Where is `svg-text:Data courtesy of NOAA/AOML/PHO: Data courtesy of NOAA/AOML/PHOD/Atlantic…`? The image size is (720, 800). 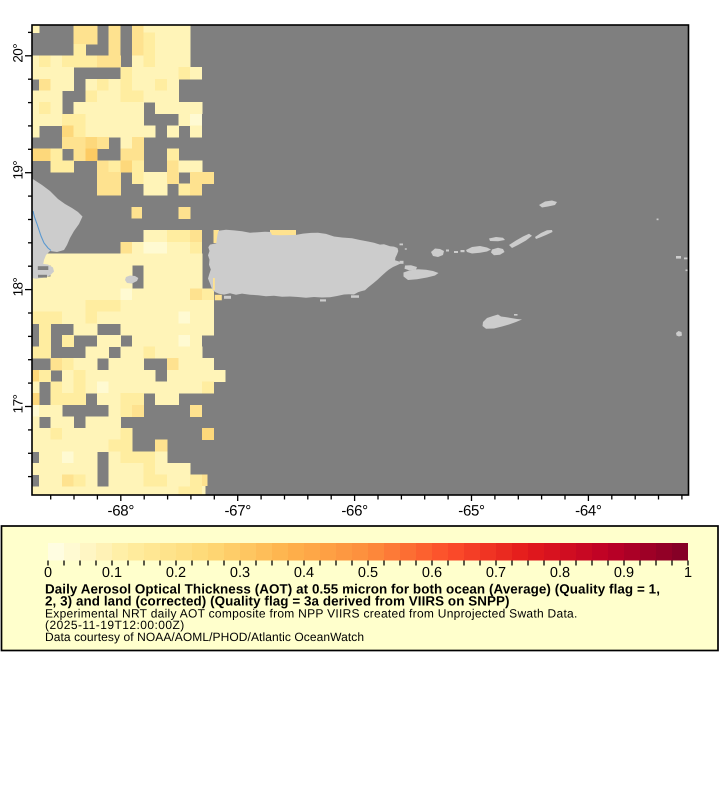 svg-text:Data courtesy of NOAA/AOML/PHO: Data courtesy of NOAA/AOML/PHOD/Atlantic… is located at coordinates (204, 637).